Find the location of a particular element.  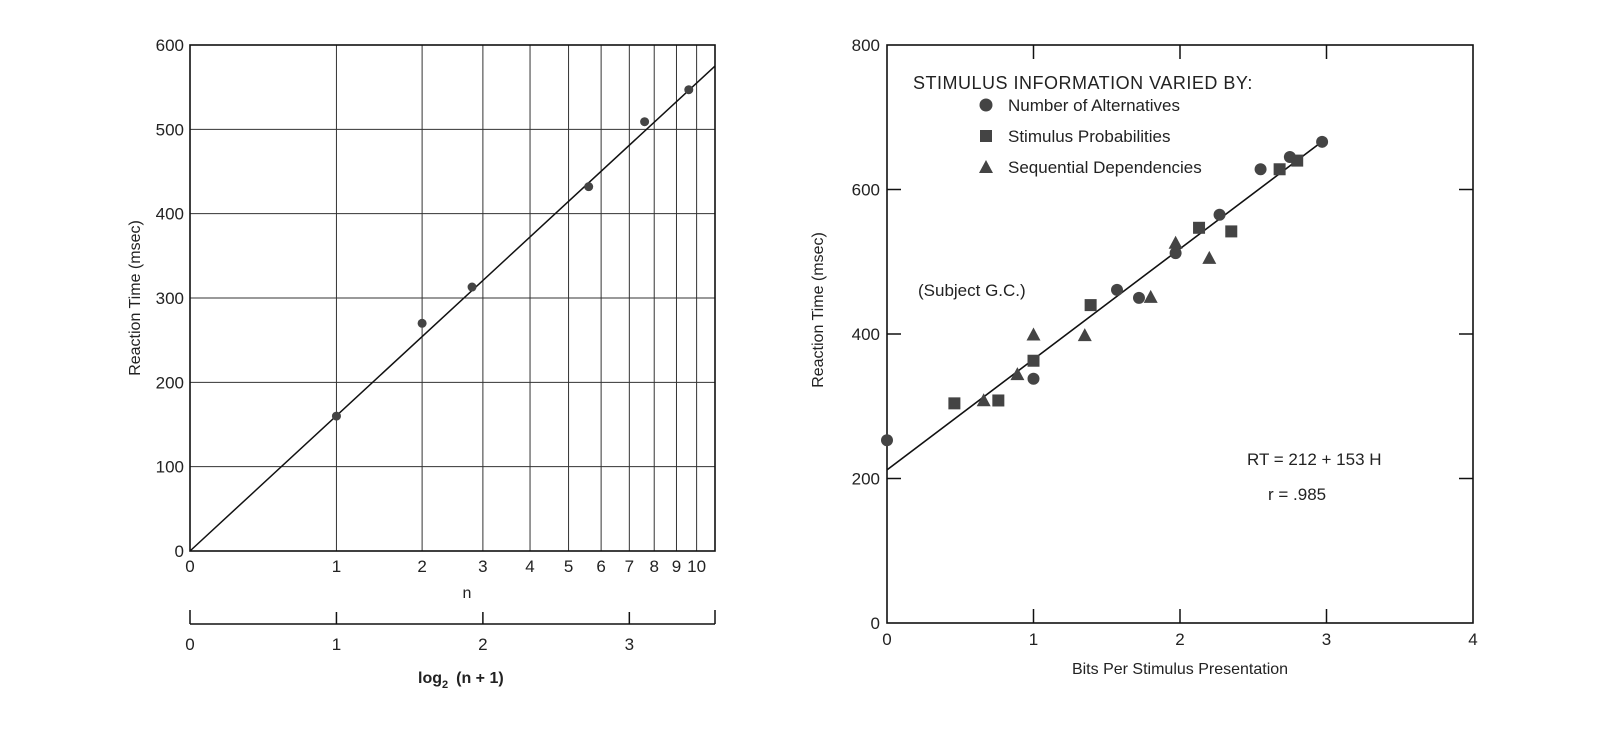

left-bits-axis-label: log2 (n + 1) is located at coordinates (461, 680).